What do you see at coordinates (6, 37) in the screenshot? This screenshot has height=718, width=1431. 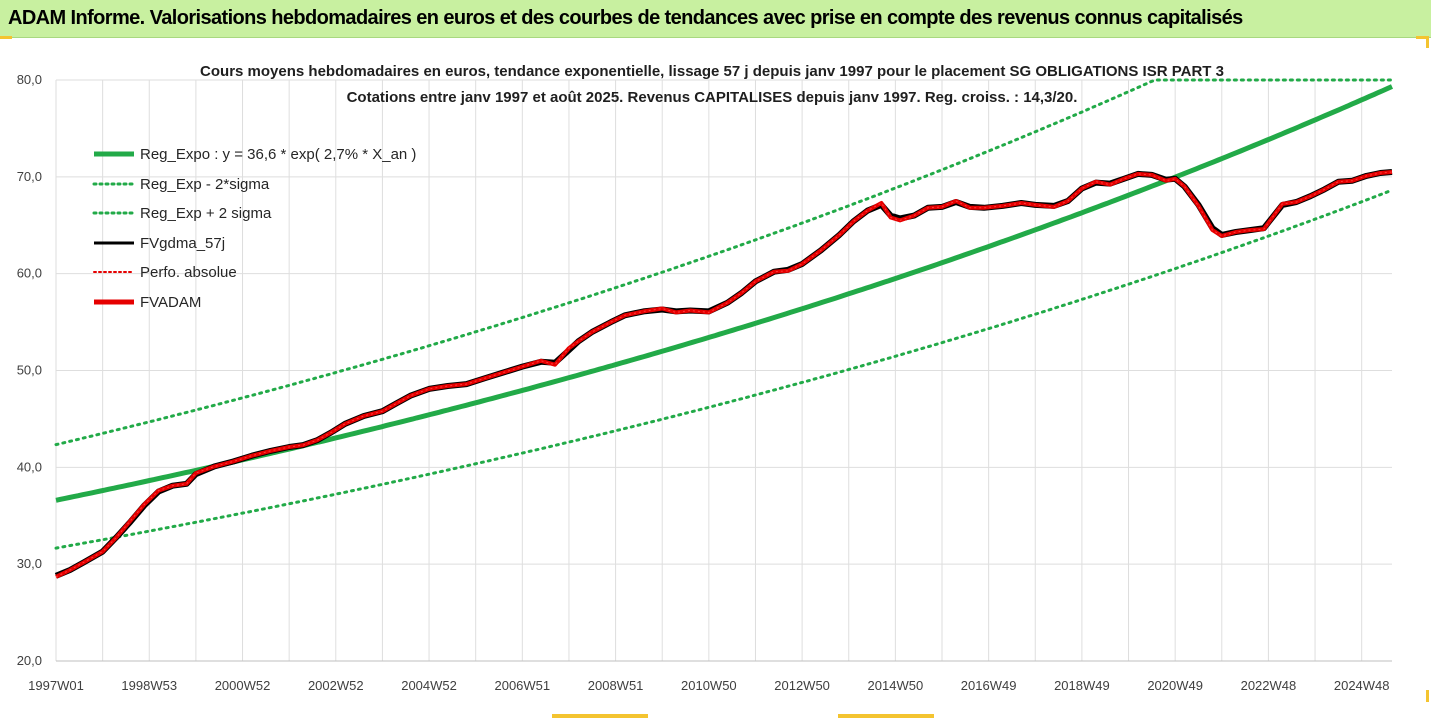 I see `corner-mark-tl-h` at bounding box center [6, 37].